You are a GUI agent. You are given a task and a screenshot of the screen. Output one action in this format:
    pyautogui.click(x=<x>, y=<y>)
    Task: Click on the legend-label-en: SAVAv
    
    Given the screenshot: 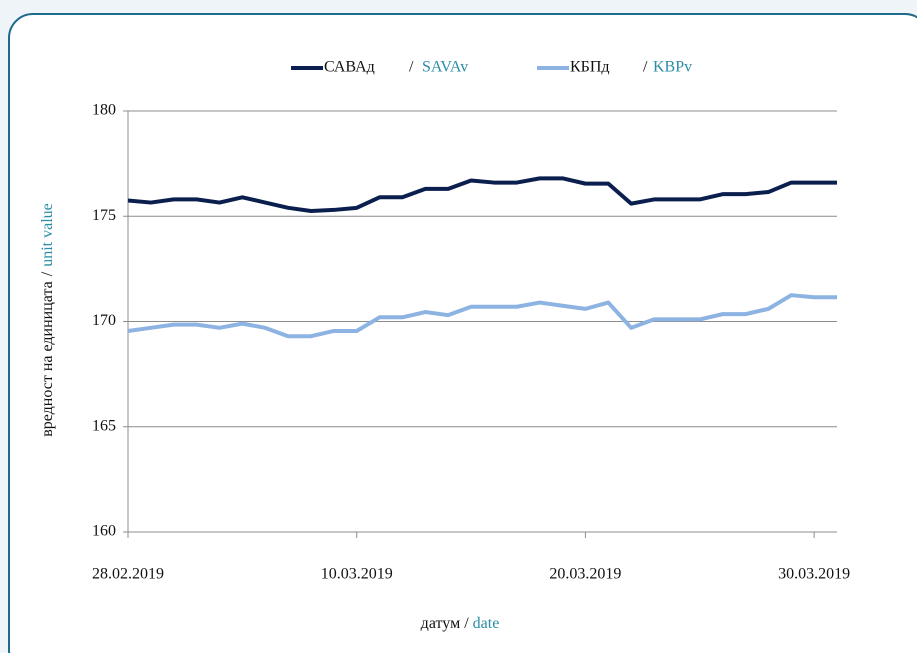 What is the action you would take?
    pyautogui.click(x=445, y=67)
    